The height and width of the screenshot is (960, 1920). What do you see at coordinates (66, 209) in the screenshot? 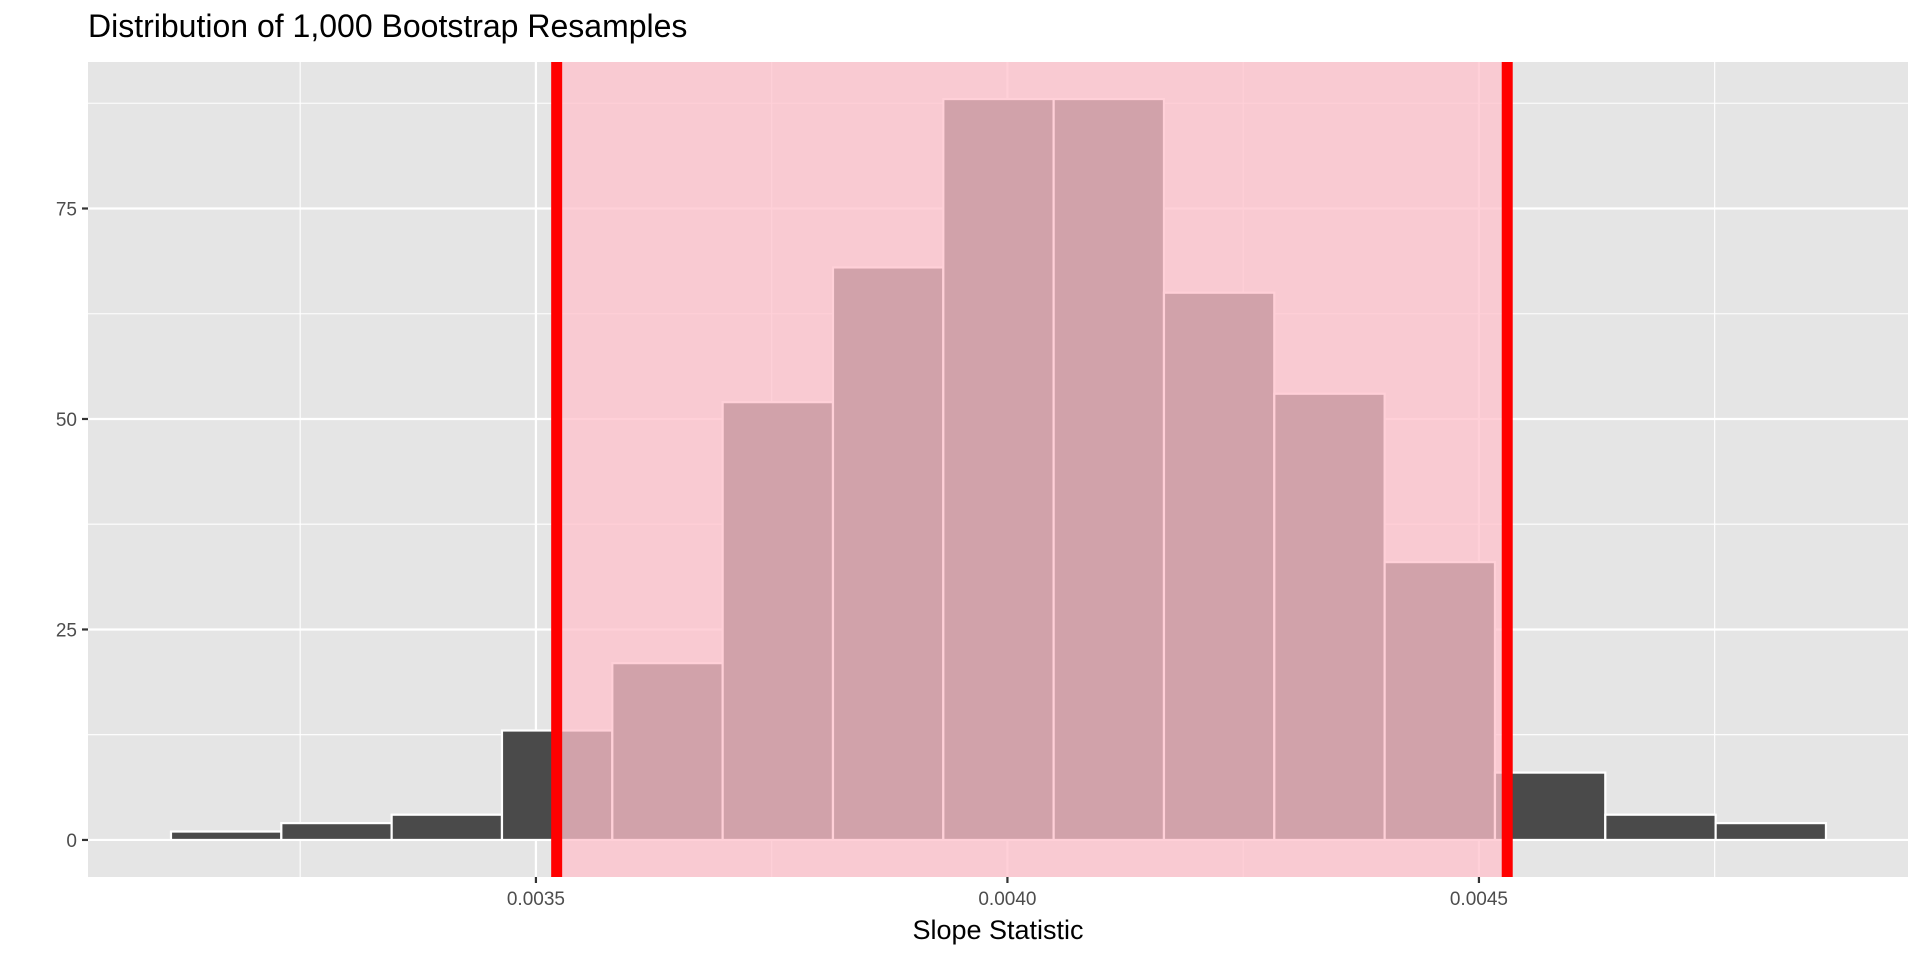
I see `y-tick-label: 75` at bounding box center [66, 209].